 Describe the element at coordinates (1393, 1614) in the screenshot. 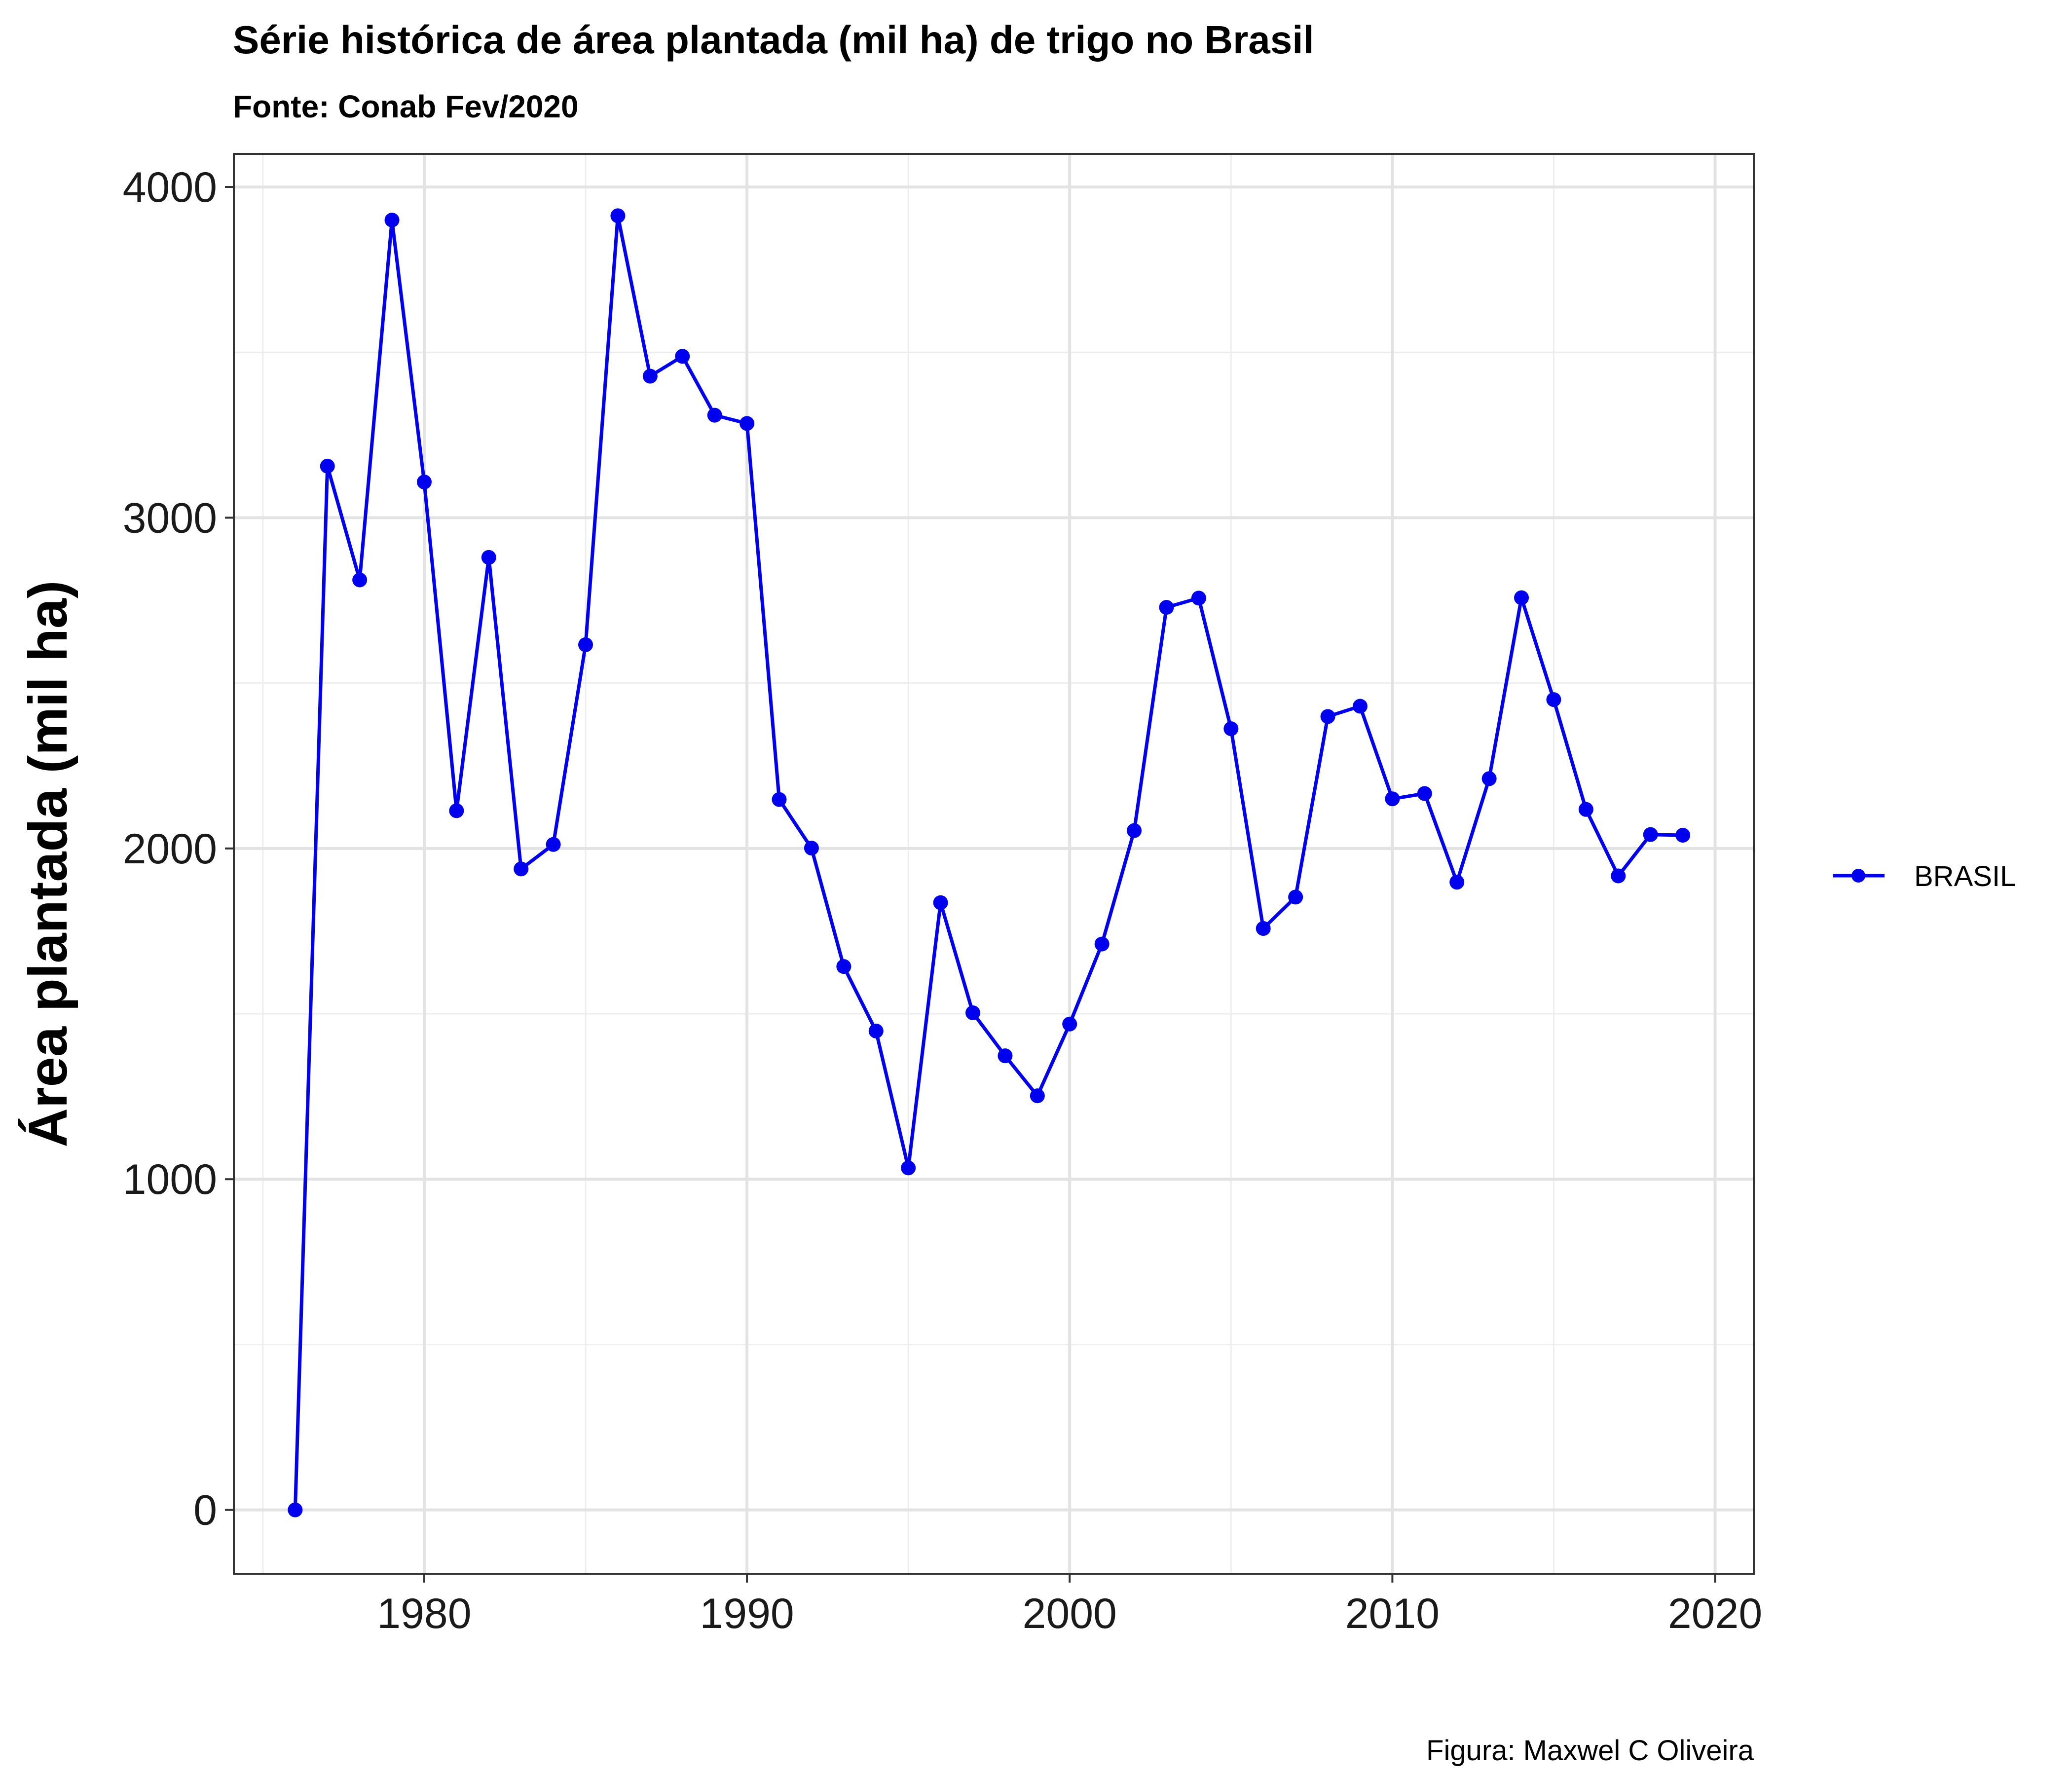

I see `x-tick-label: 2010` at that location.